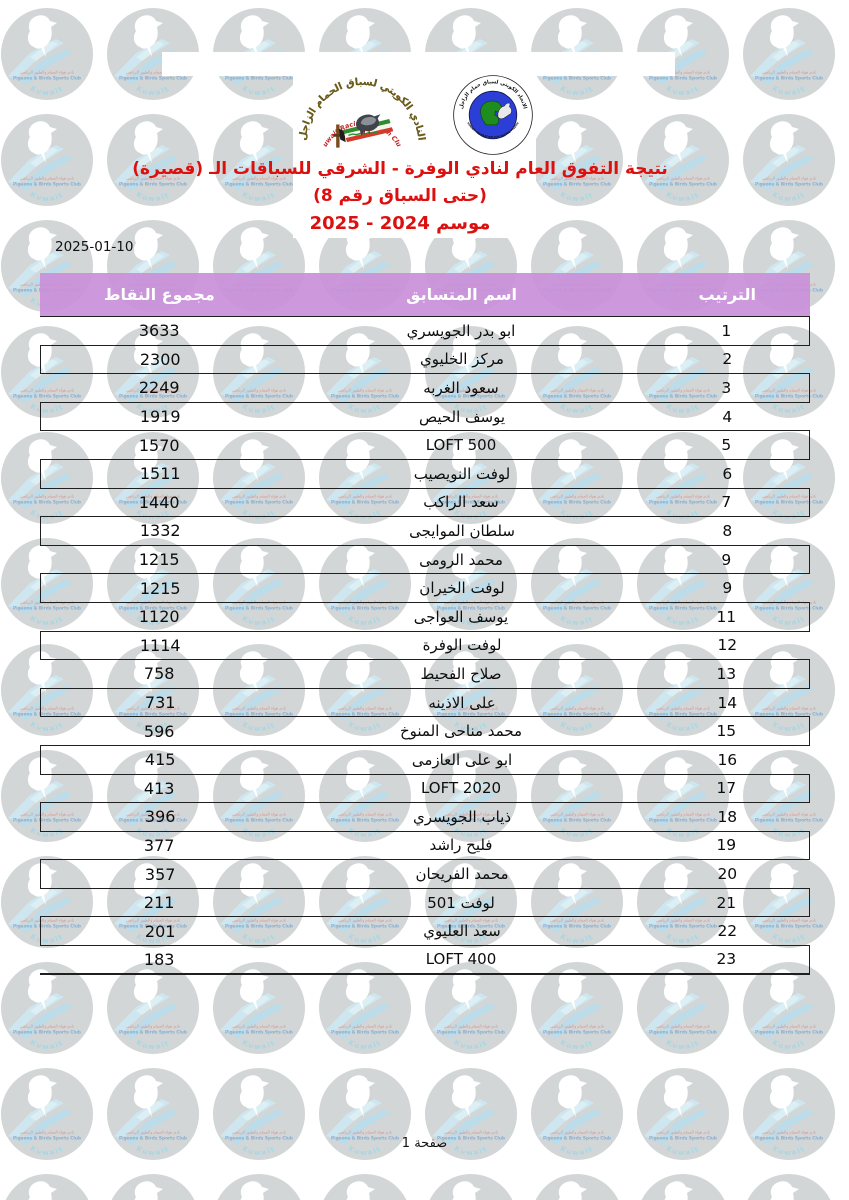 Image resolution: width=849 pixels, height=1200 pixels. Describe the element at coordinates (461, 330) in the screenshot. I see `cell-name: ابو بدر الجويسري` at that location.